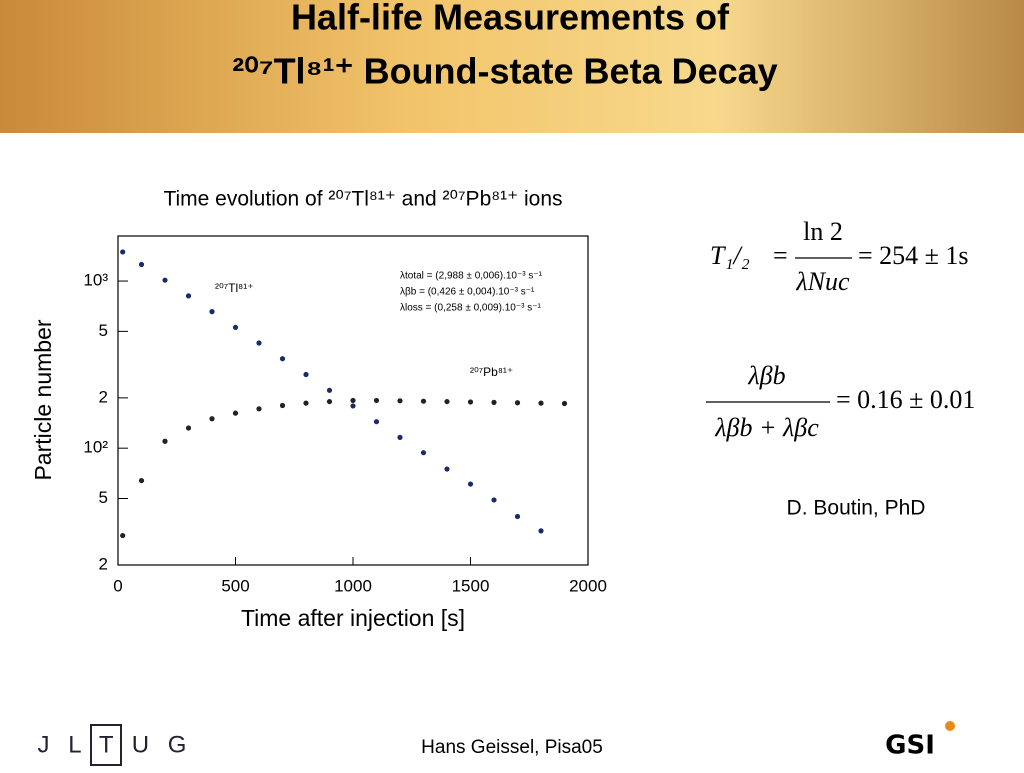 Image resolution: width=1024 pixels, height=773 pixels. What do you see at coordinates (106, 745) in the screenshot?
I see `logo-shield` at bounding box center [106, 745].